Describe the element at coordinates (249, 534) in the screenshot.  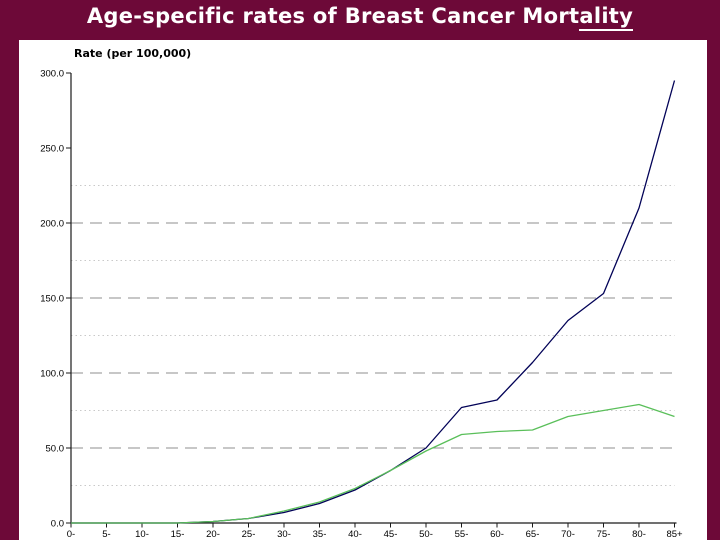
I see `x-tick-label: 25-` at that location.